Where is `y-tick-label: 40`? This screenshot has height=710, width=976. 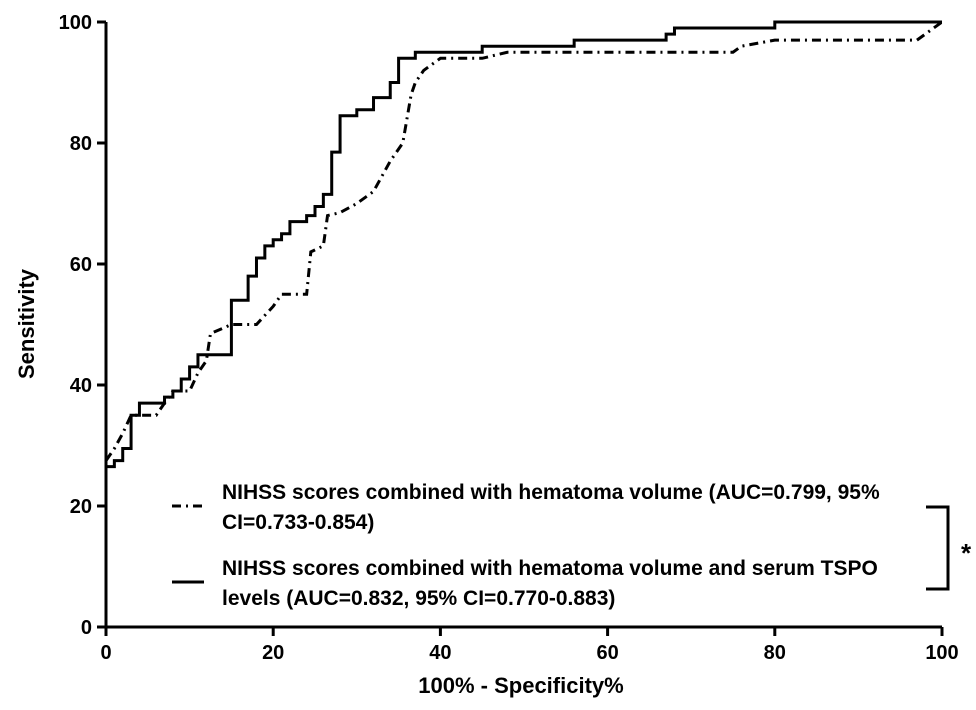 y-tick-label: 40 is located at coordinates (81, 386).